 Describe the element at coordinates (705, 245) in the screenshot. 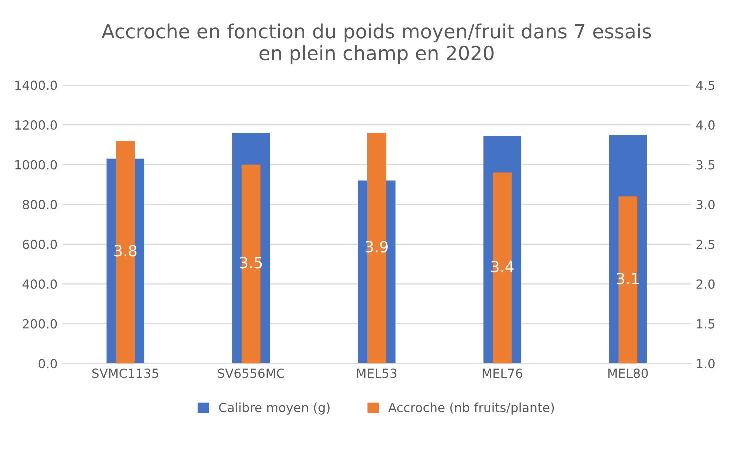

I see `y2-tick-label: 2.5` at that location.